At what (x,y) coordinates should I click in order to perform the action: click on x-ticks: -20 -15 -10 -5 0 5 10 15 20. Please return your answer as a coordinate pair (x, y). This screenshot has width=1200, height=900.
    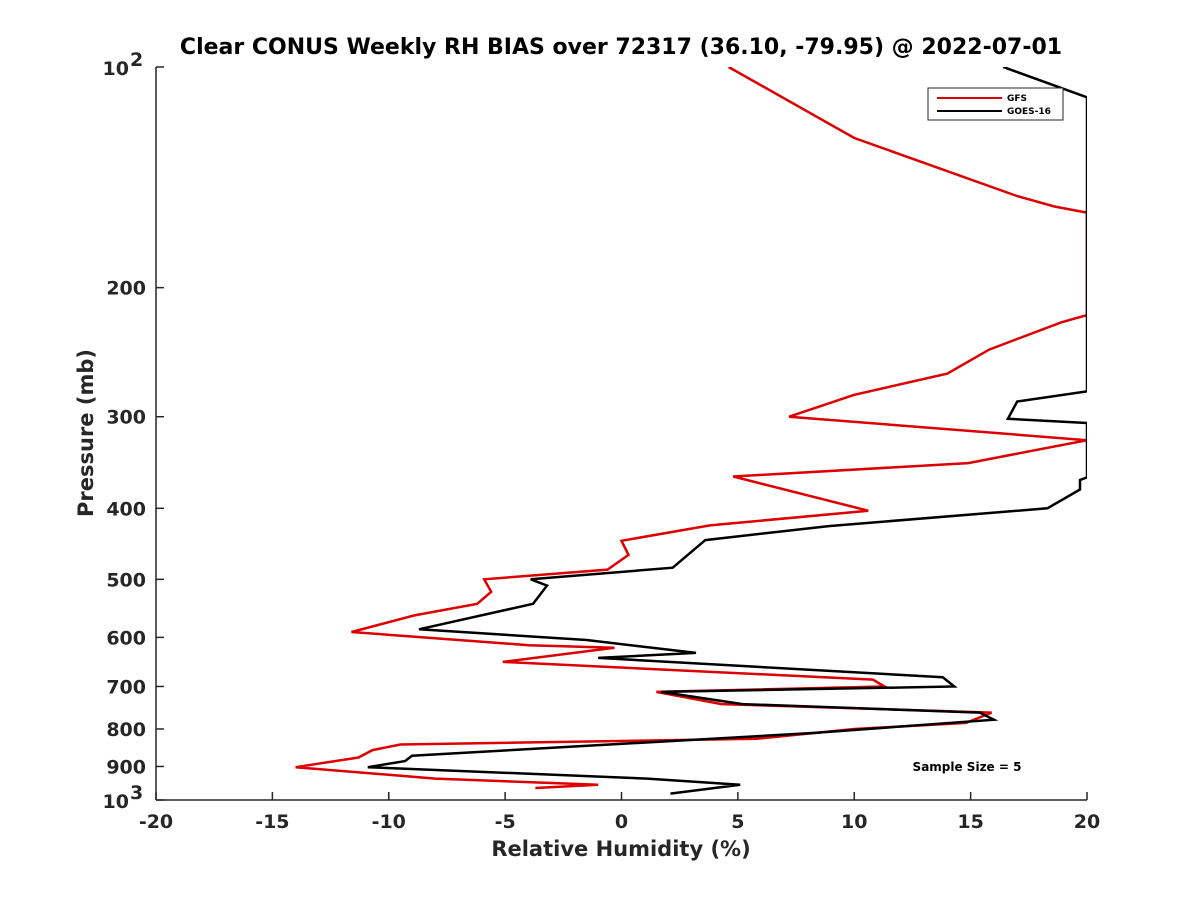
    Looking at the image, I should click on (619, 812).